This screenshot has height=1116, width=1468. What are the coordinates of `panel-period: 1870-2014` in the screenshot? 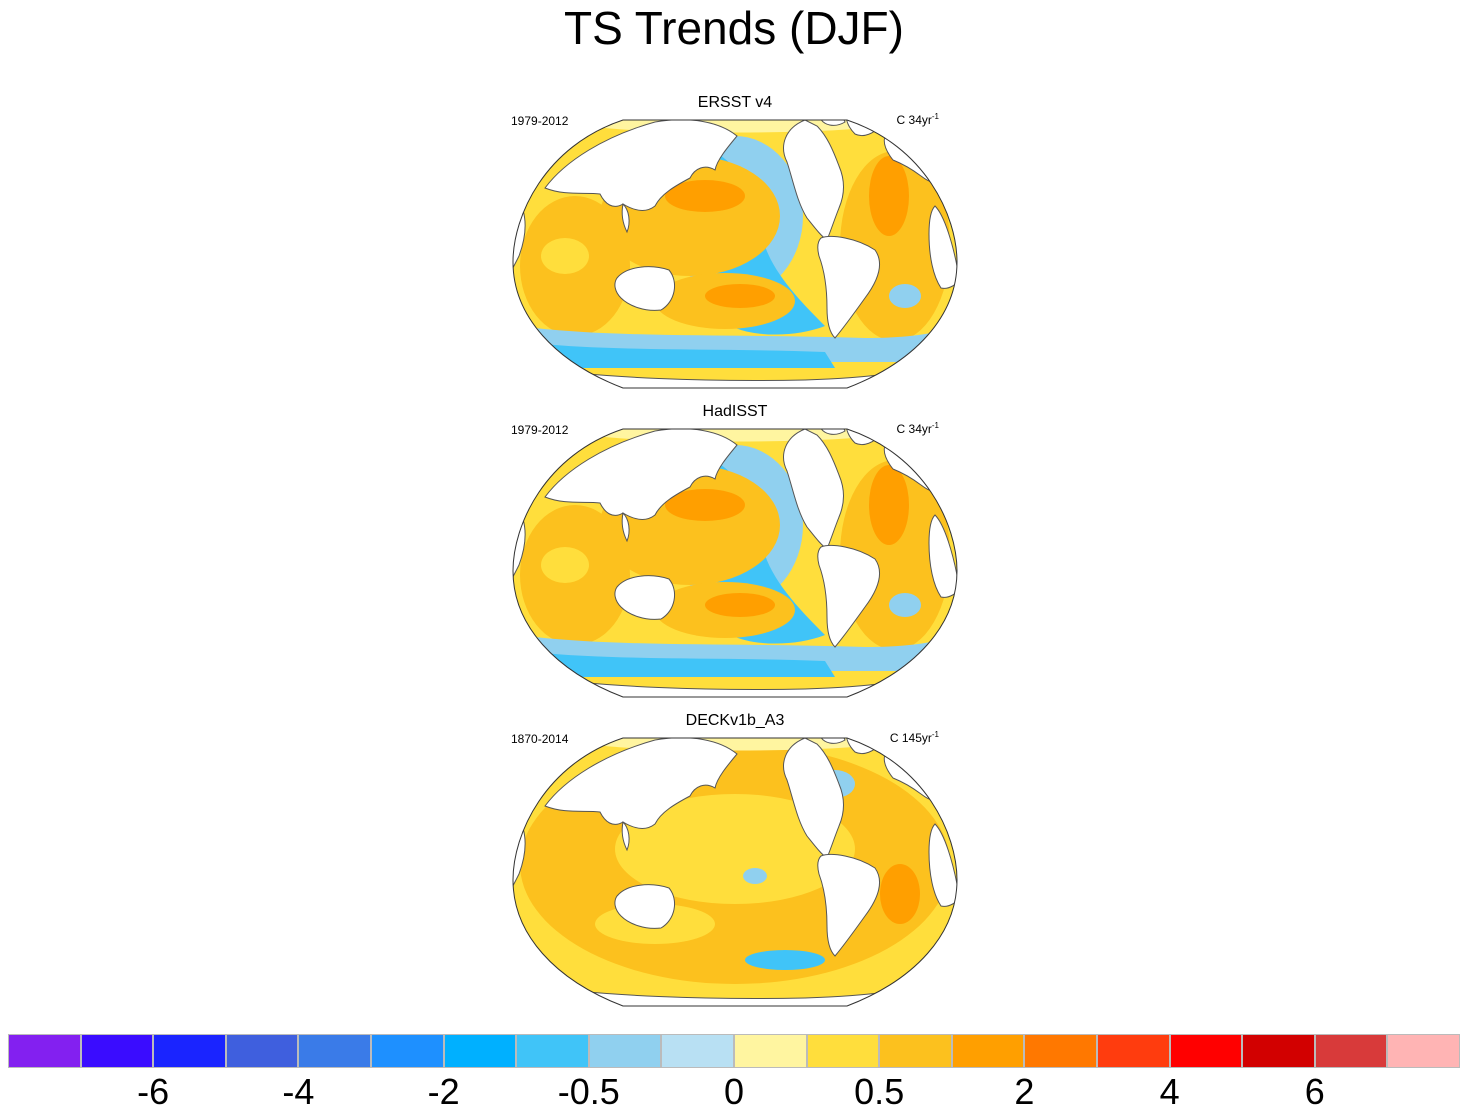 It's located at (540, 739).